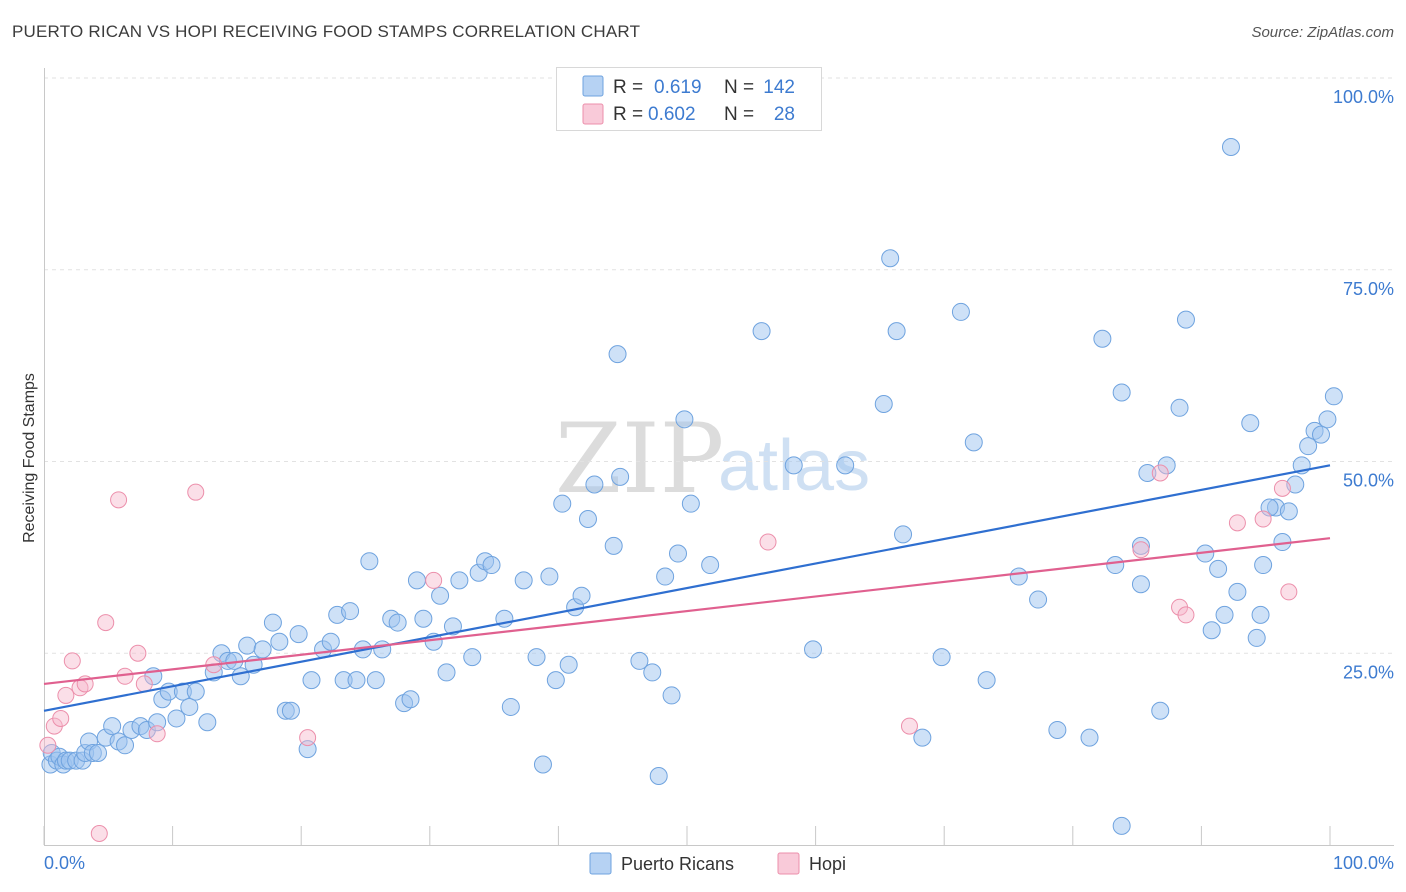 The height and width of the screenshot is (892, 1406). What do you see at coordinates (628, 87) in the screenshot?
I see `legend-r-label-0: R =` at bounding box center [628, 87].